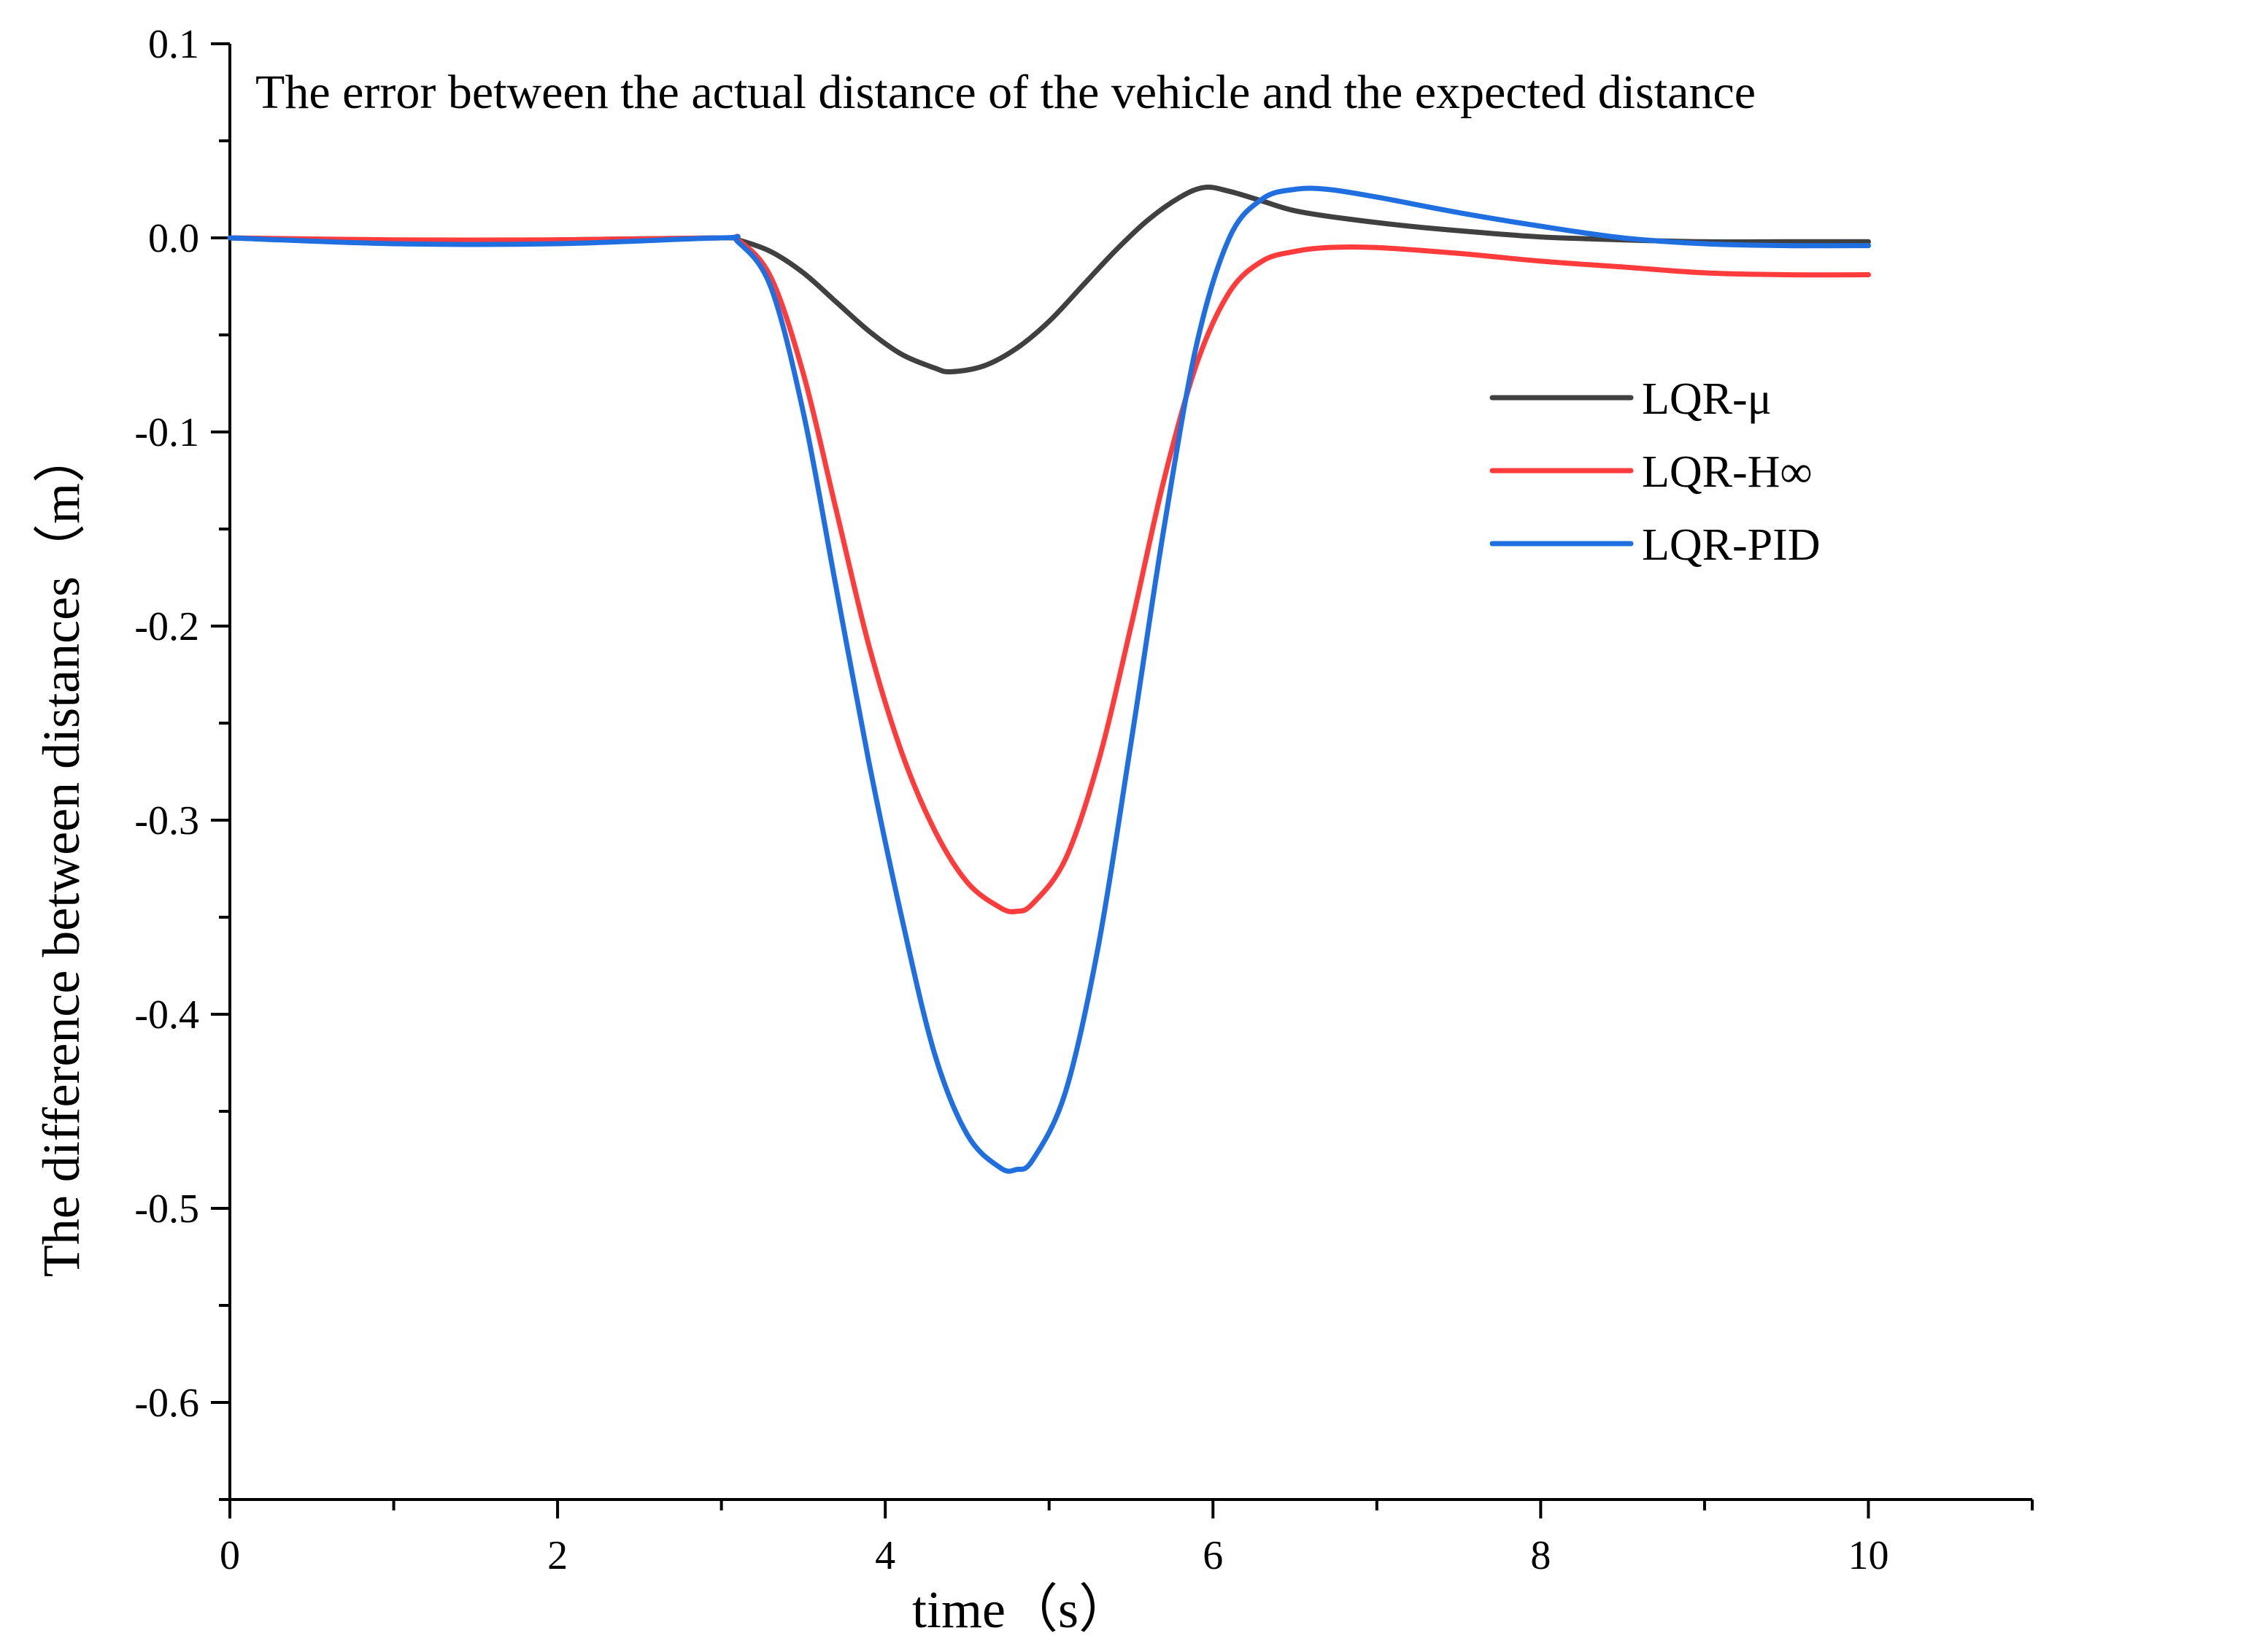  Describe the element at coordinates (1731, 545) in the screenshot. I see `legend-label: LQR-PID` at that location.